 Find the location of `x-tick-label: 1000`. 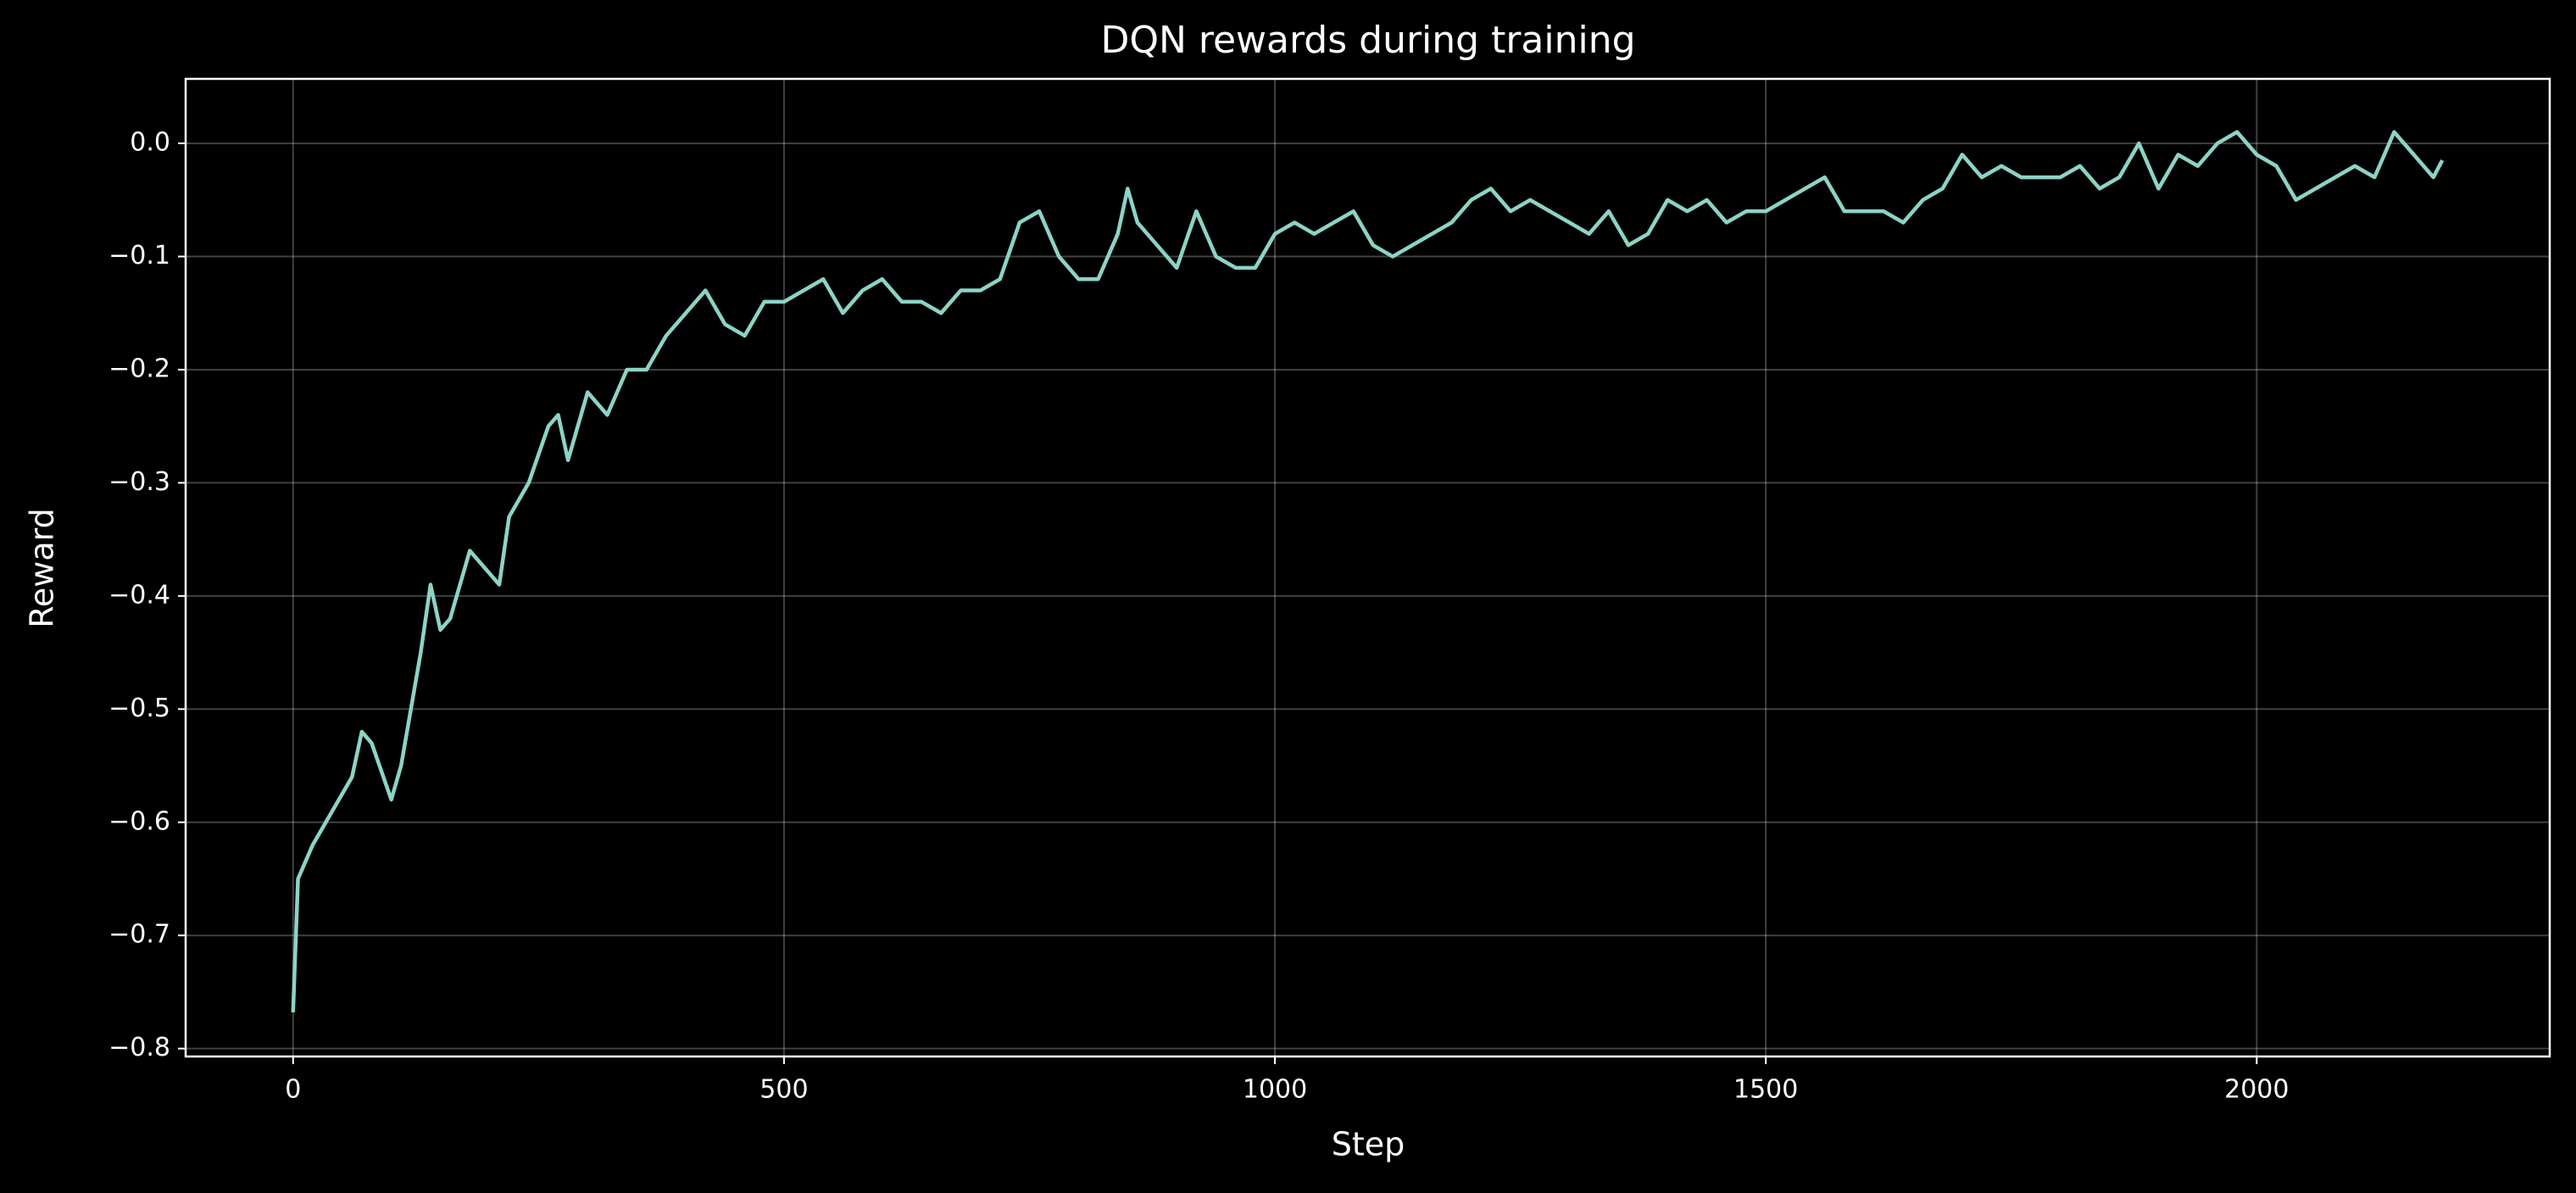

x-tick-label: 1000 is located at coordinates (1275, 1090).